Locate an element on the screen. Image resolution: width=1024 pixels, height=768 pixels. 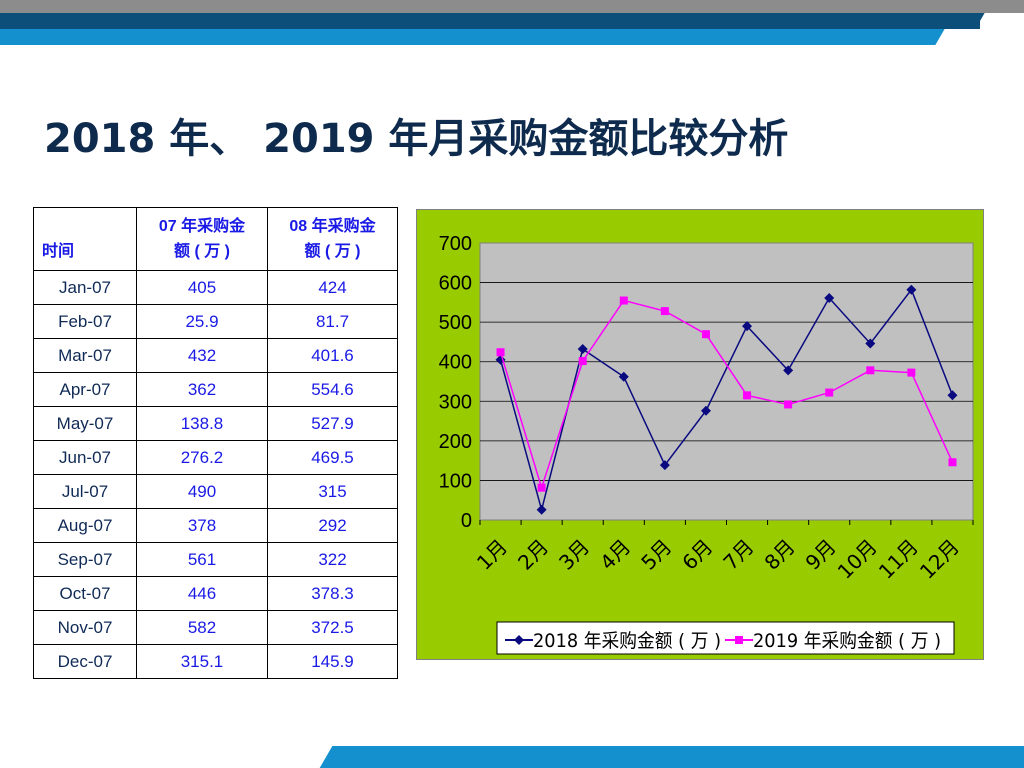
table-row: Jun-07 276.2 469.5 is located at coordinates (215, 457).